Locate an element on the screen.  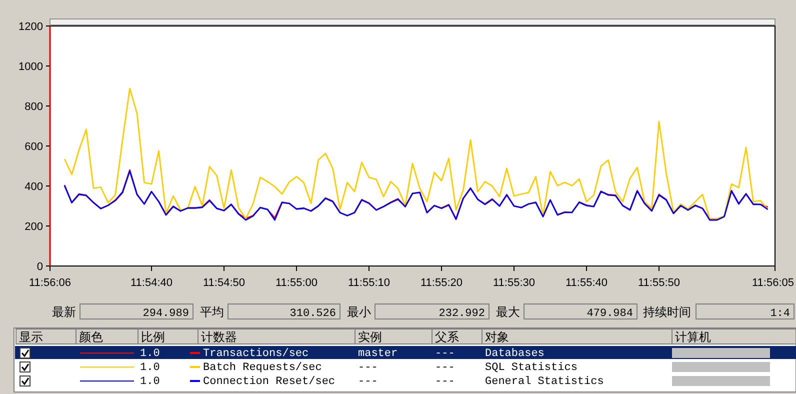
text: SQL Statistics is located at coordinates (531, 368).